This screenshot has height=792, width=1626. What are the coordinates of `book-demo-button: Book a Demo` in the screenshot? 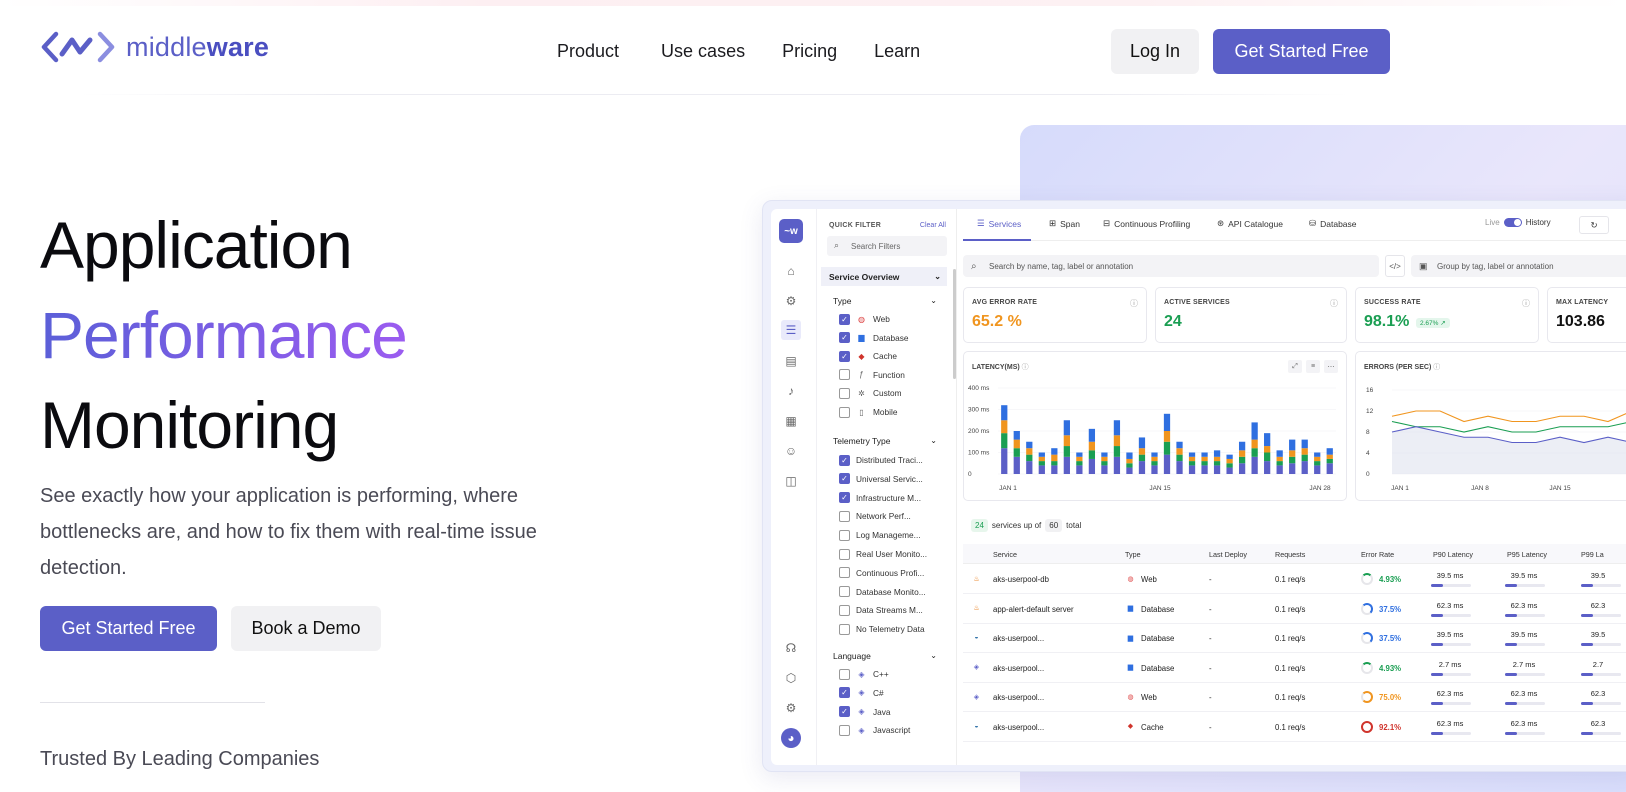 It's located at (306, 628).